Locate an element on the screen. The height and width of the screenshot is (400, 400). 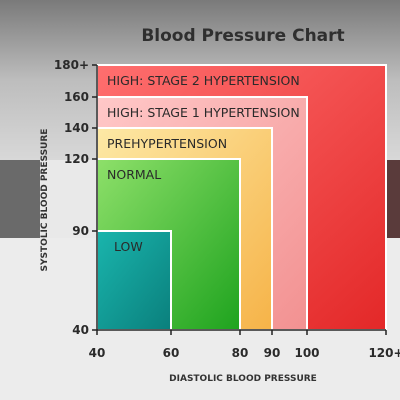
x-tick-label: 100 is located at coordinates (306, 353).